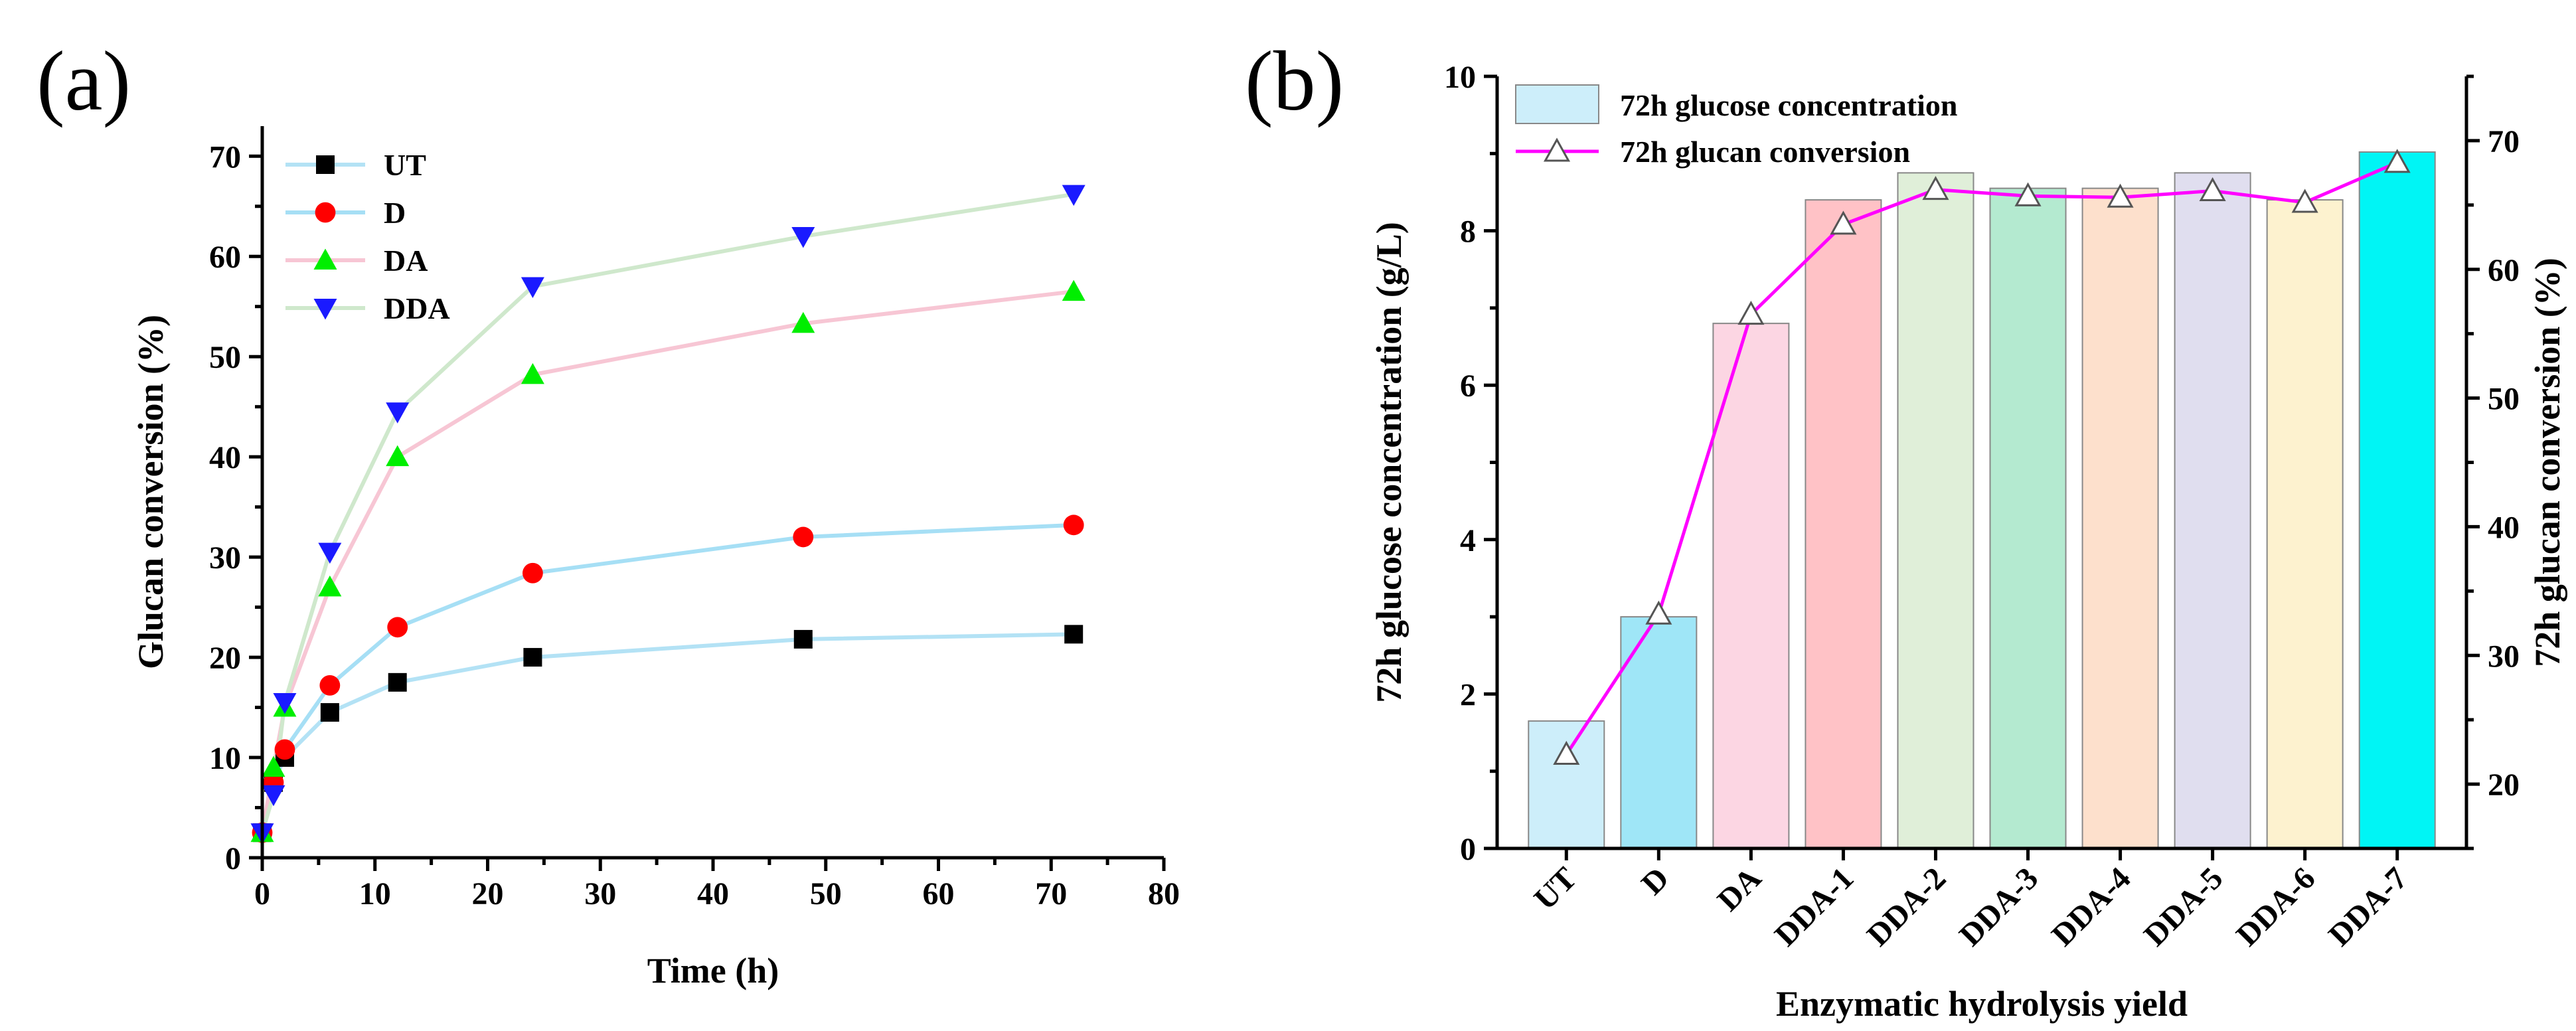  Describe the element at coordinates (1468, 694) in the screenshot. I see `chart-b-y-tick-label: 2` at that location.